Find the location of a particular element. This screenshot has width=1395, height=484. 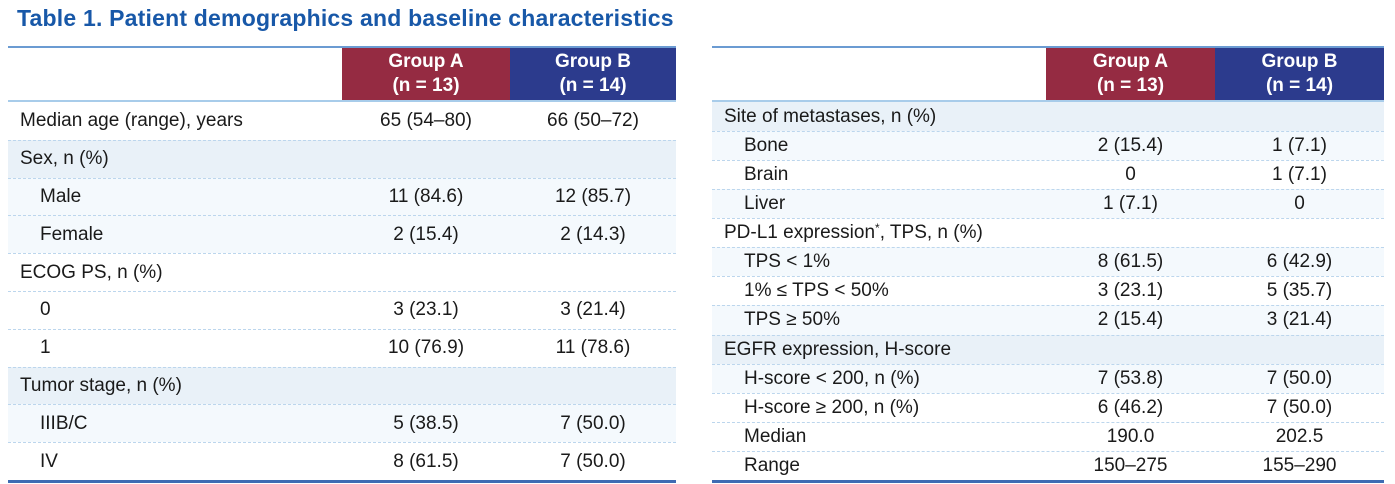

row-label: 1% ≤ TPS < 50% is located at coordinates (816, 291).